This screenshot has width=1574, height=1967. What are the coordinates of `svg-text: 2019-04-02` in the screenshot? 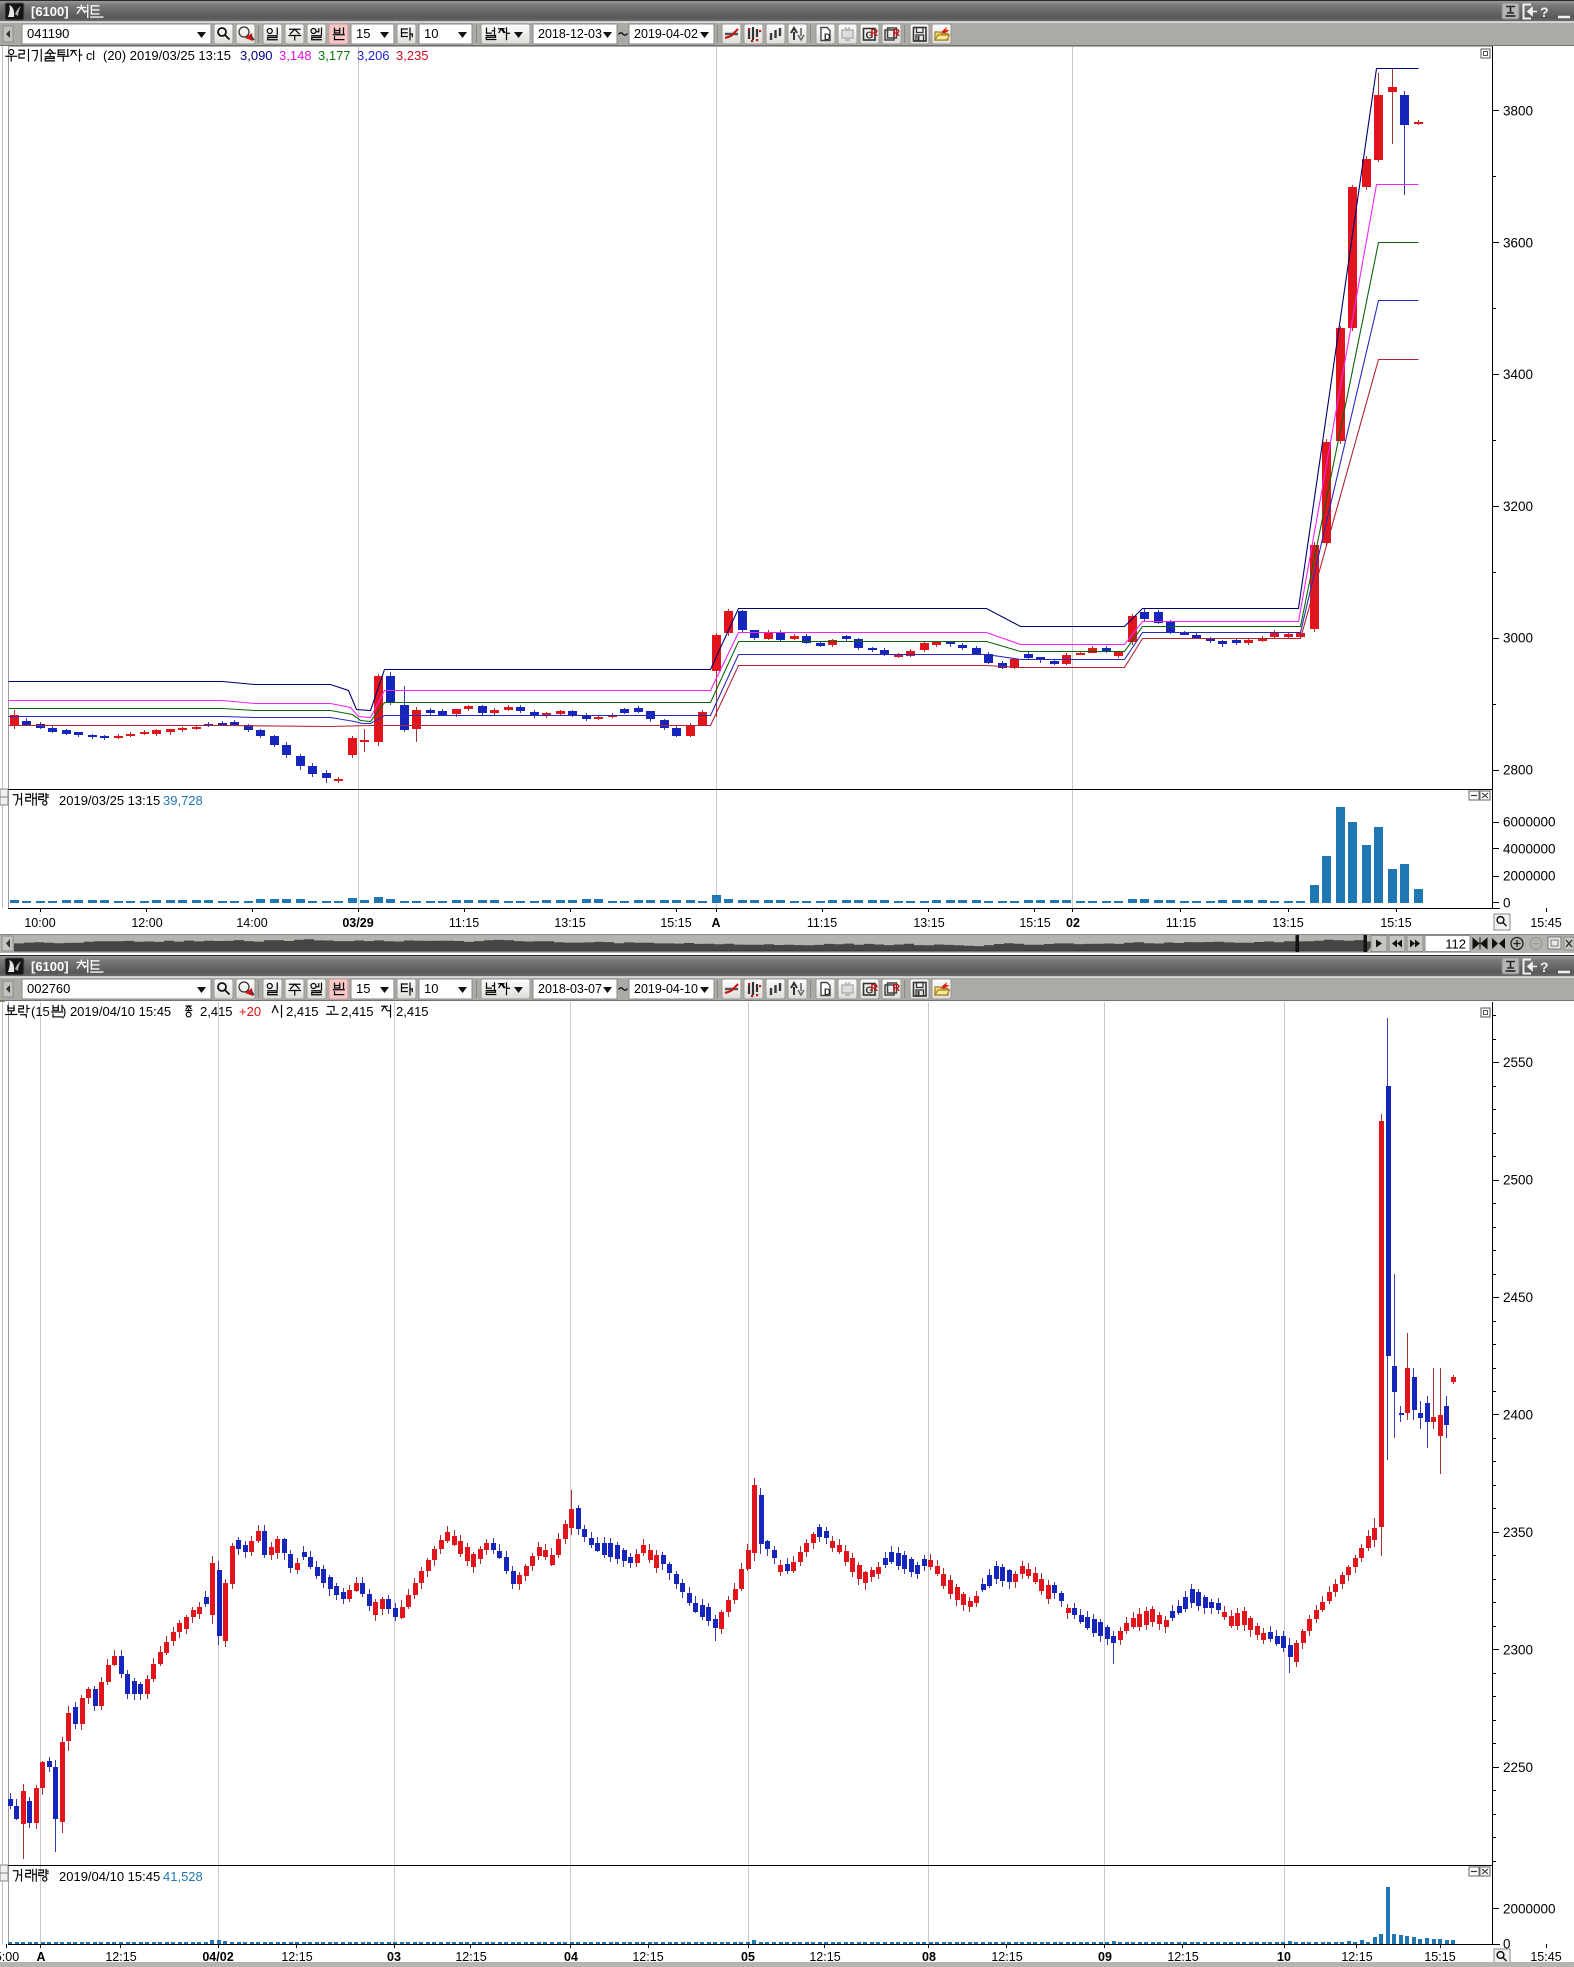 It's located at (666, 34).